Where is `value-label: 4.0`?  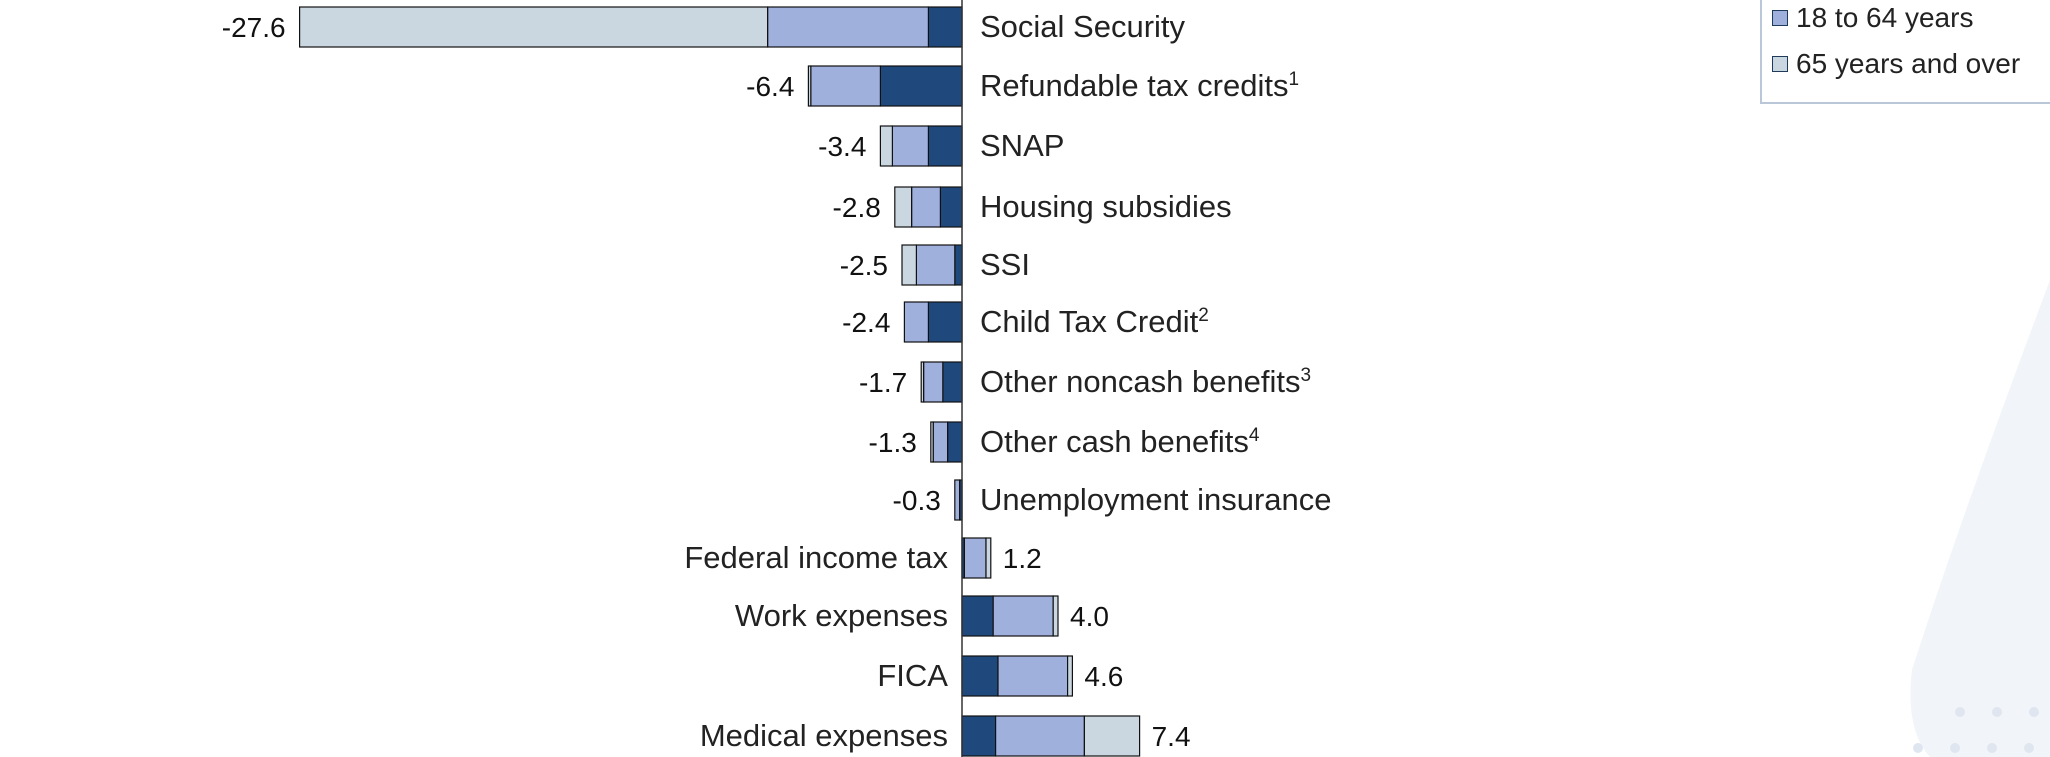 value-label: 4.0 is located at coordinates (1089, 616).